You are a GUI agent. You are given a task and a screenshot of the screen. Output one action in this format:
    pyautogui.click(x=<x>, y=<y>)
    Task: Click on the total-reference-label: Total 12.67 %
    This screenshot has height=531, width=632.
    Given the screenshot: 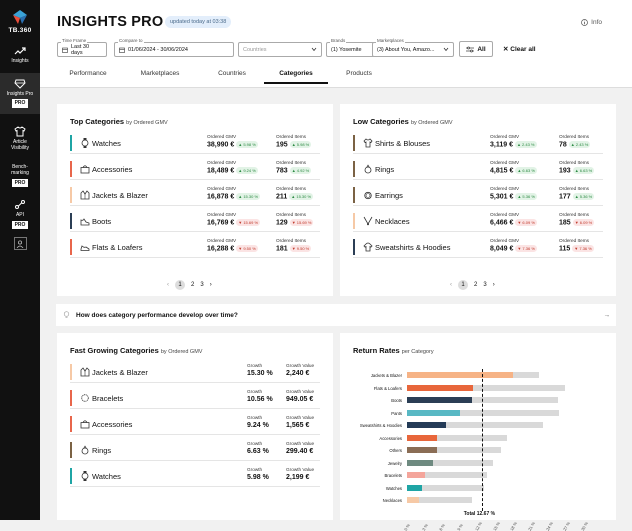 What is the action you would take?
    pyautogui.click(x=479, y=513)
    